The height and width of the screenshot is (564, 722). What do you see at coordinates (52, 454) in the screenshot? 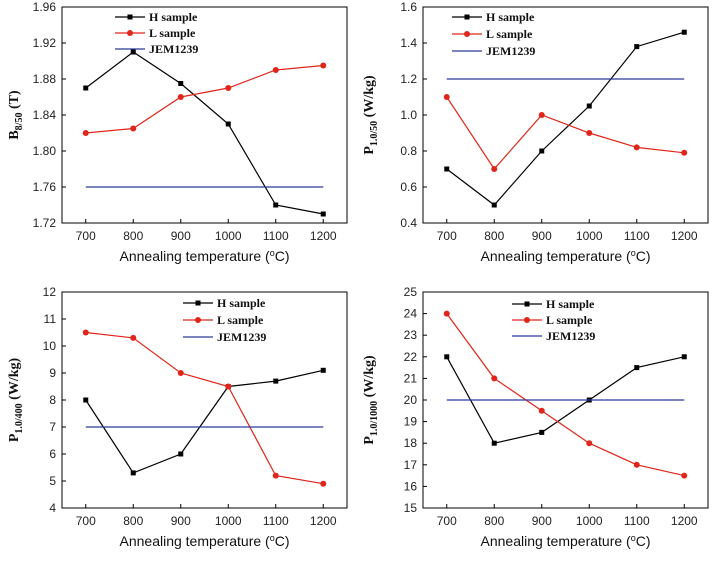
I see `y-tick-label: 6` at bounding box center [52, 454].